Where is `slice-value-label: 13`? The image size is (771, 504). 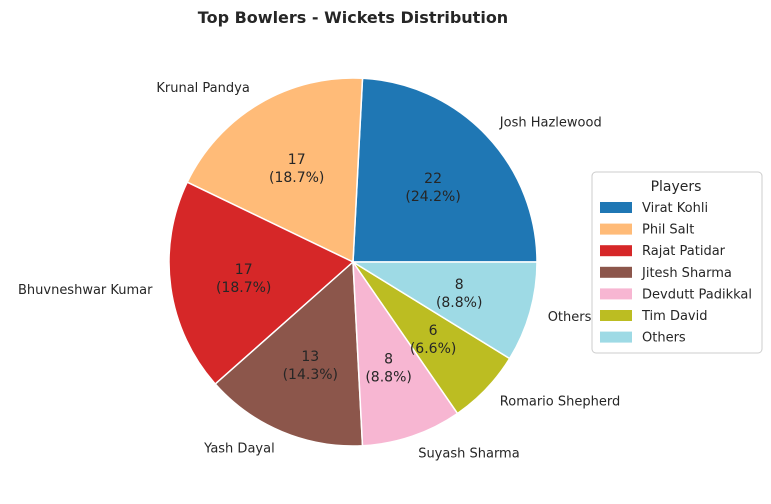 slice-value-label: 13 is located at coordinates (310, 357).